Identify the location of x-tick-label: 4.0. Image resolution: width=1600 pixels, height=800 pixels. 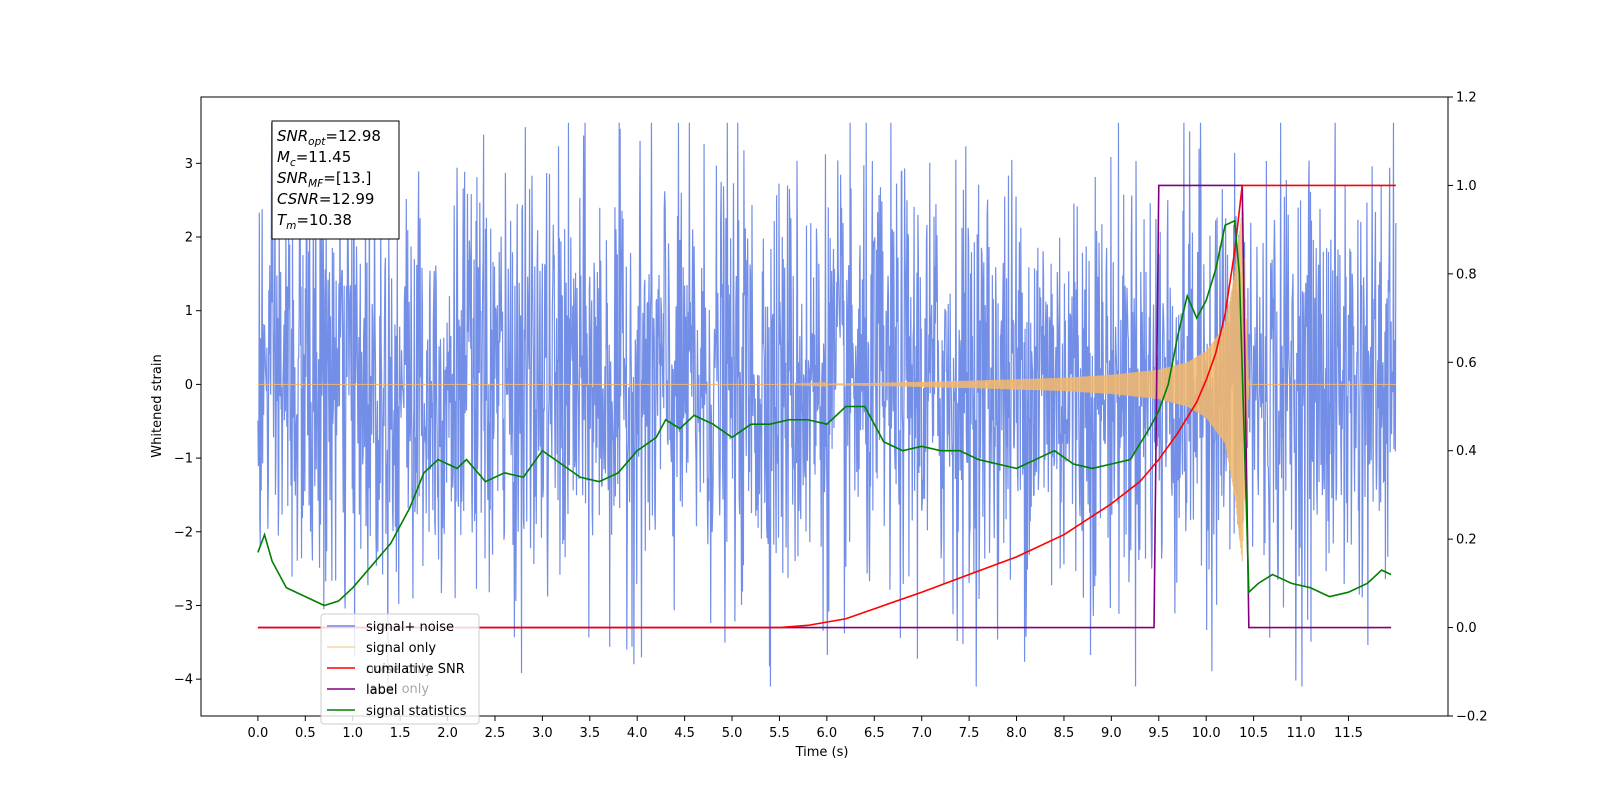
(637, 733).